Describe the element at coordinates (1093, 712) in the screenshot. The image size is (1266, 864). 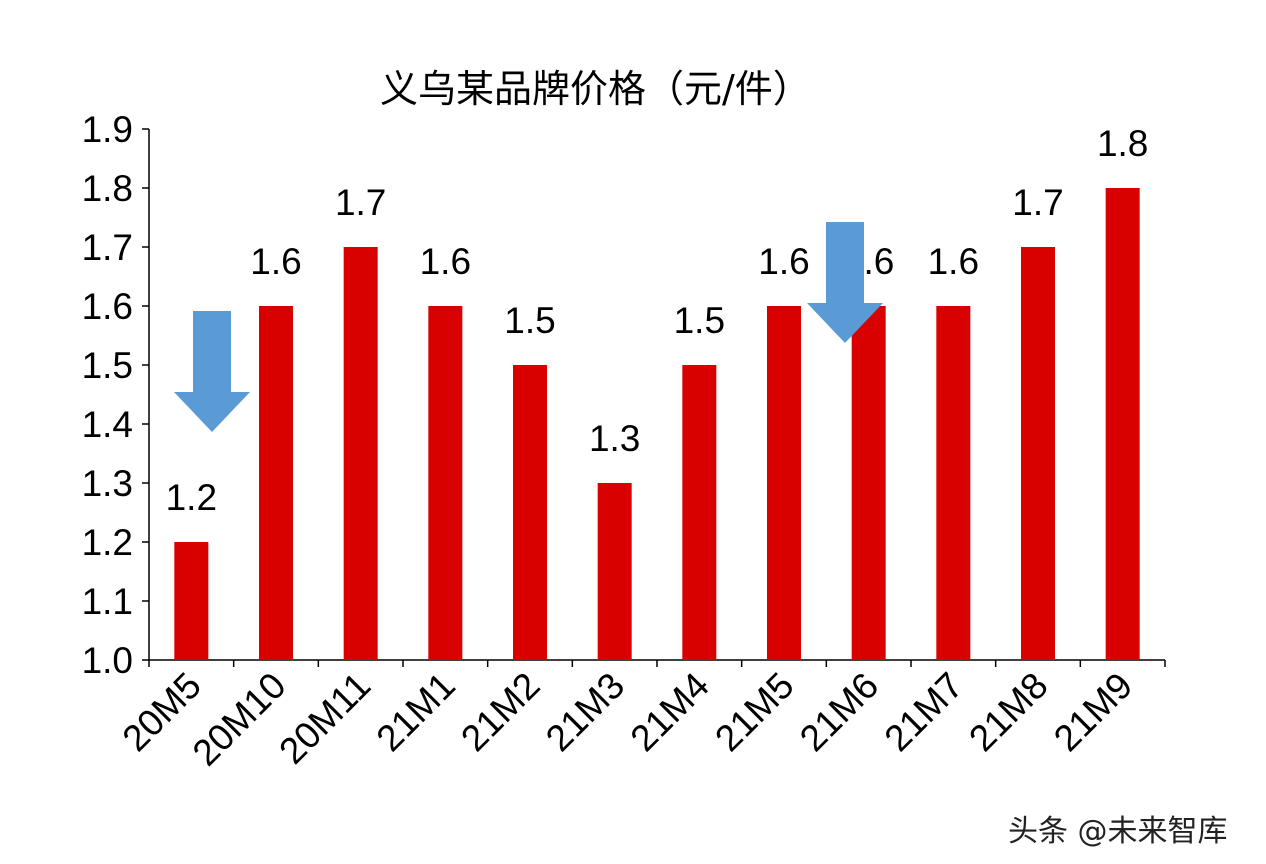
I see `x-tick-label: 21M9` at that location.